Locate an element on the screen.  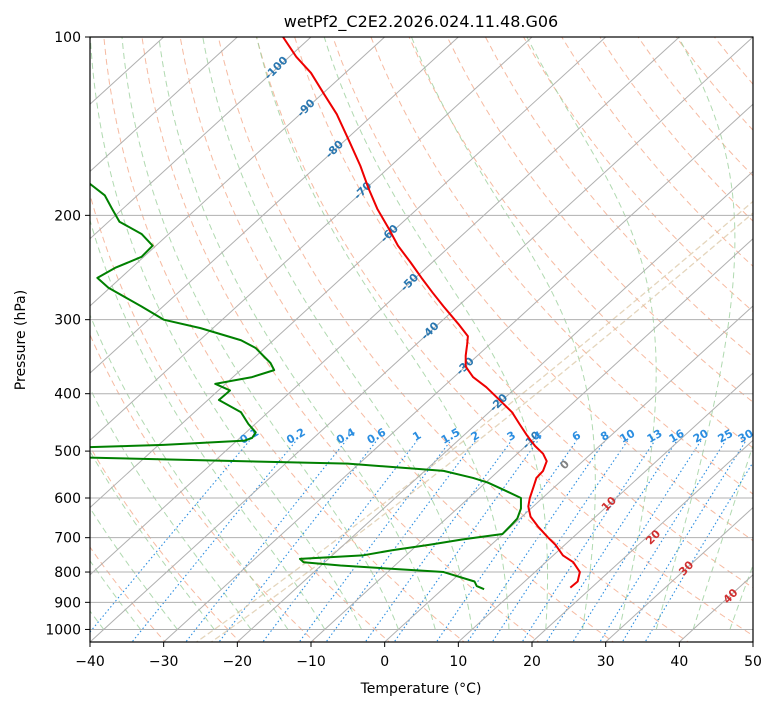
x-tick-label: −30 is located at coordinates (164, 662).